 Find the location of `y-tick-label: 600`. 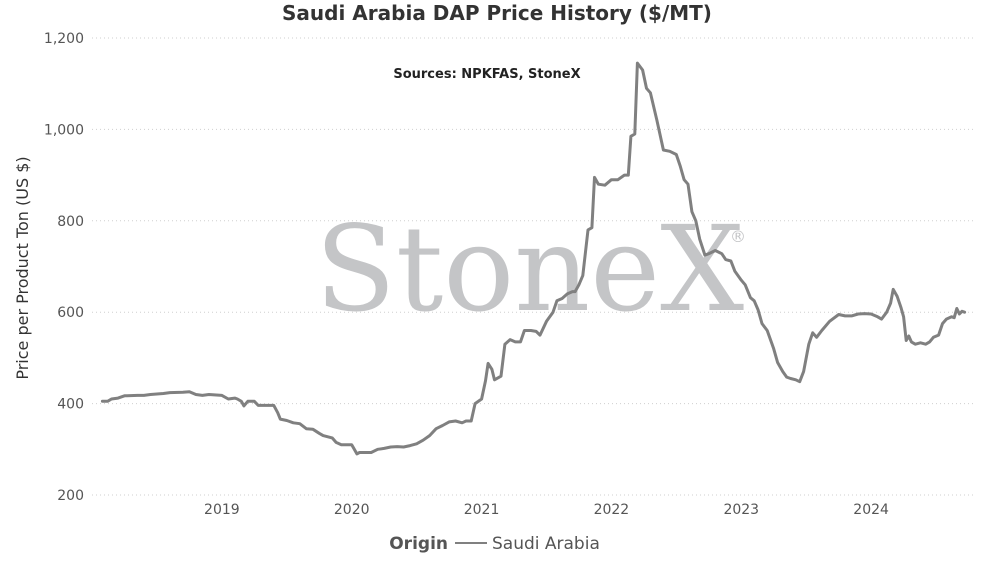

y-tick-label: 600 is located at coordinates (70, 313).